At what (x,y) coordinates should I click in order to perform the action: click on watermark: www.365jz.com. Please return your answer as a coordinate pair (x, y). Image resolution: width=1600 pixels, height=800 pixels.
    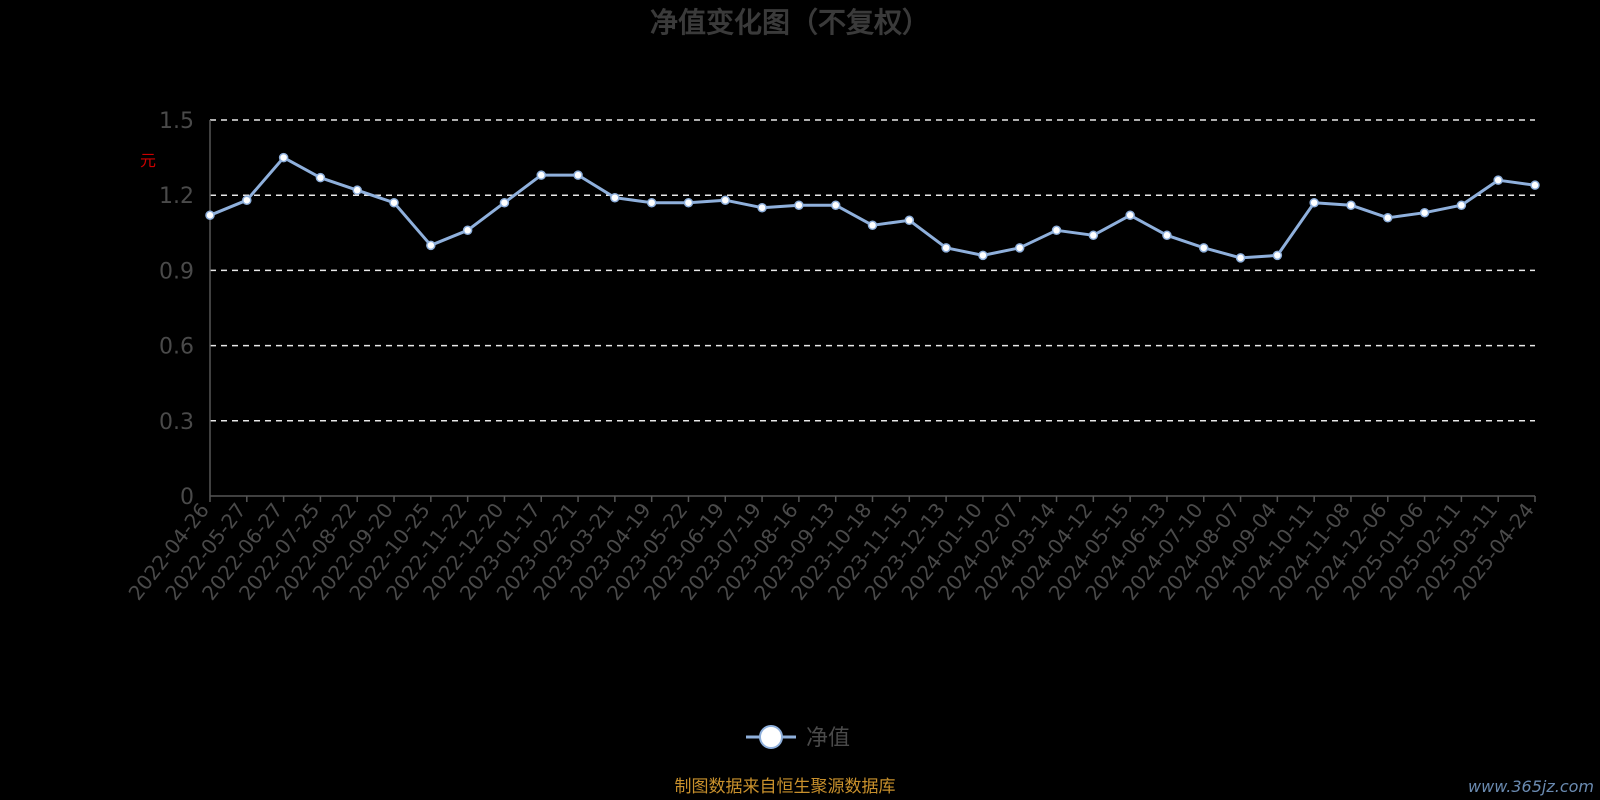
    Looking at the image, I should click on (1531, 786).